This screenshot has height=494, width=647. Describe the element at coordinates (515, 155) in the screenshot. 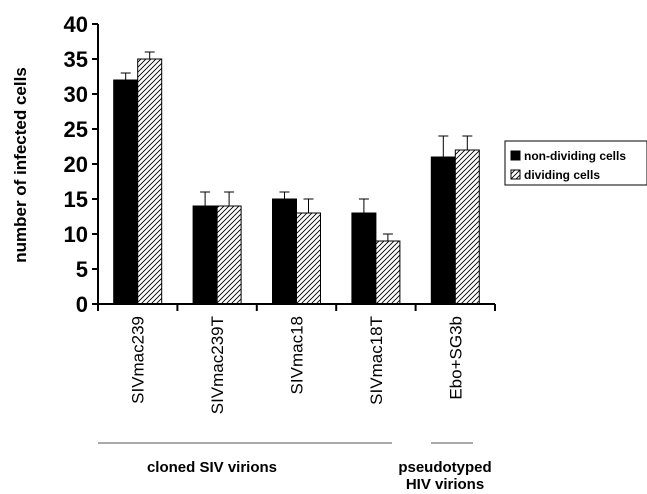

I see `legend-swatch-non-dividing` at that location.